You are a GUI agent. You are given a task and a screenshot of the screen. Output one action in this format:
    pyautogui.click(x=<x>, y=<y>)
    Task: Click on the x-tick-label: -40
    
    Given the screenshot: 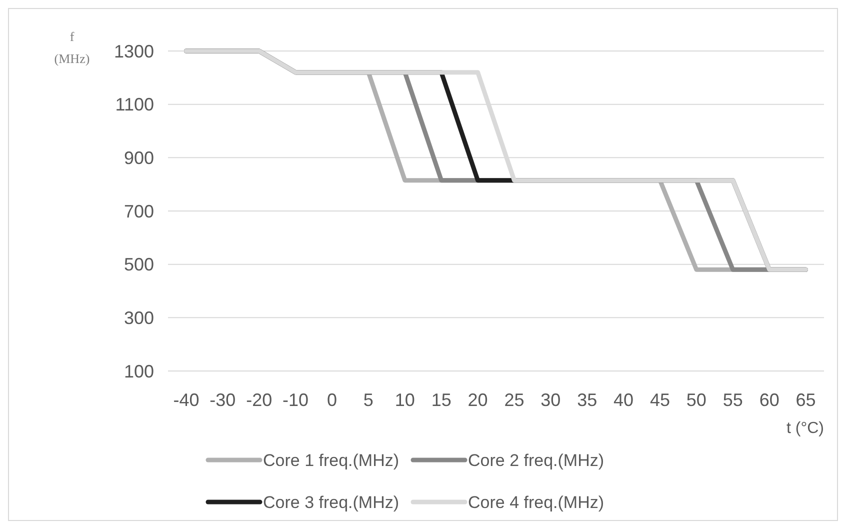 What is the action you would take?
    pyautogui.click(x=186, y=400)
    